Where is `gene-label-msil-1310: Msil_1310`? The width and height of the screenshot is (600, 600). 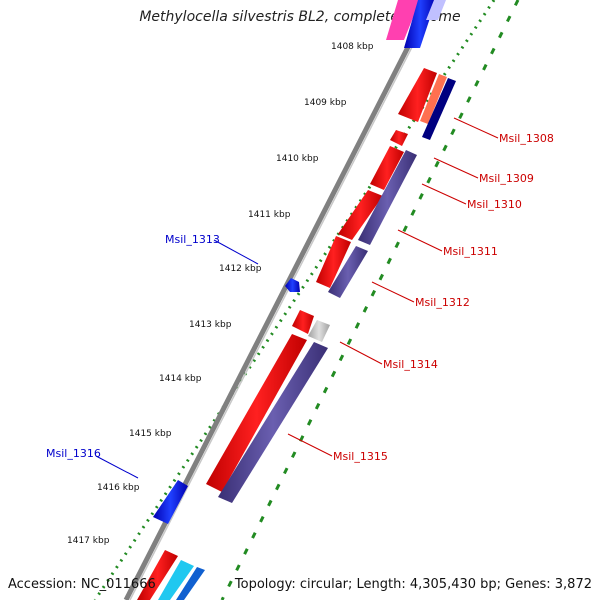
gene-label-msil-1310: Msil_1310 is located at coordinates (494, 204).